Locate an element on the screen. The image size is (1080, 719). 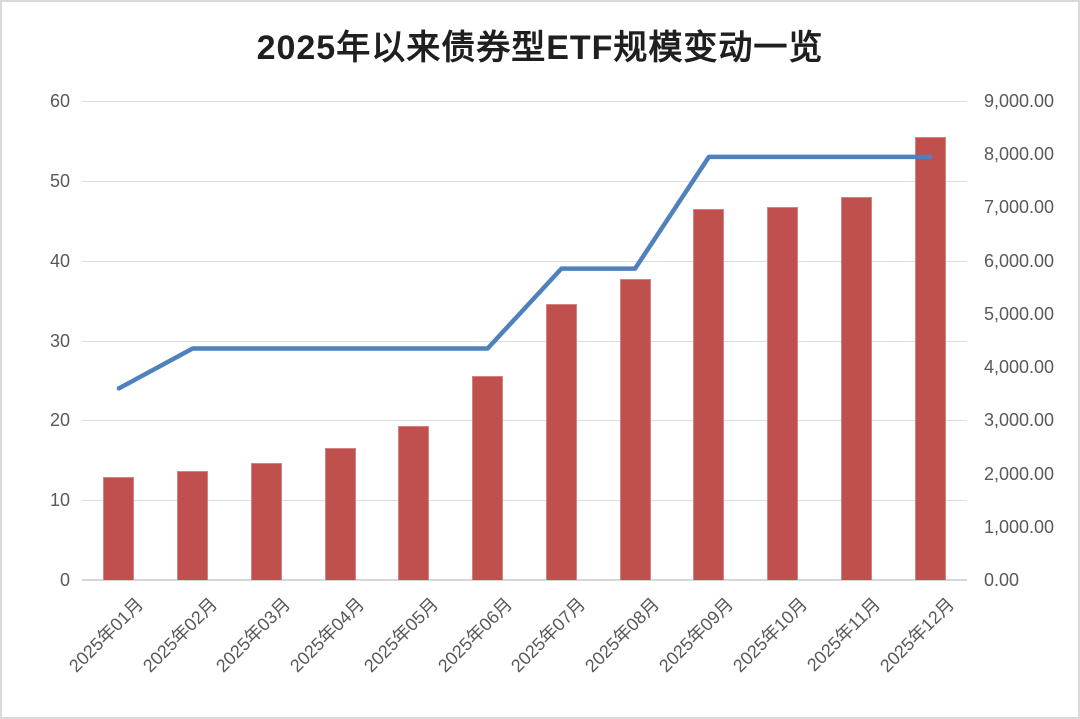
right-axis-tick-label: 0.00 is located at coordinates (1002, 580).